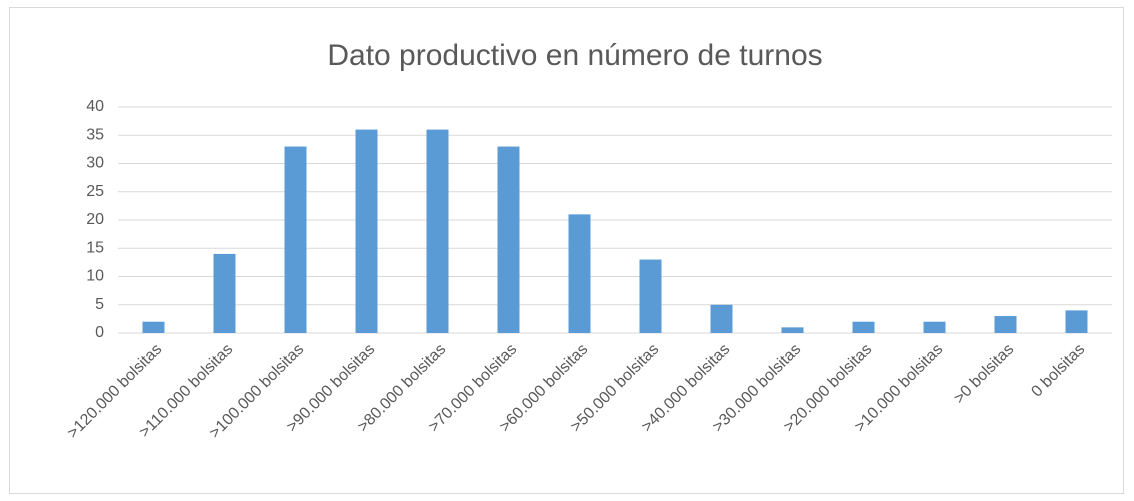  What do you see at coordinates (95, 247) in the screenshot?
I see `y-tick-label: 15` at bounding box center [95, 247].